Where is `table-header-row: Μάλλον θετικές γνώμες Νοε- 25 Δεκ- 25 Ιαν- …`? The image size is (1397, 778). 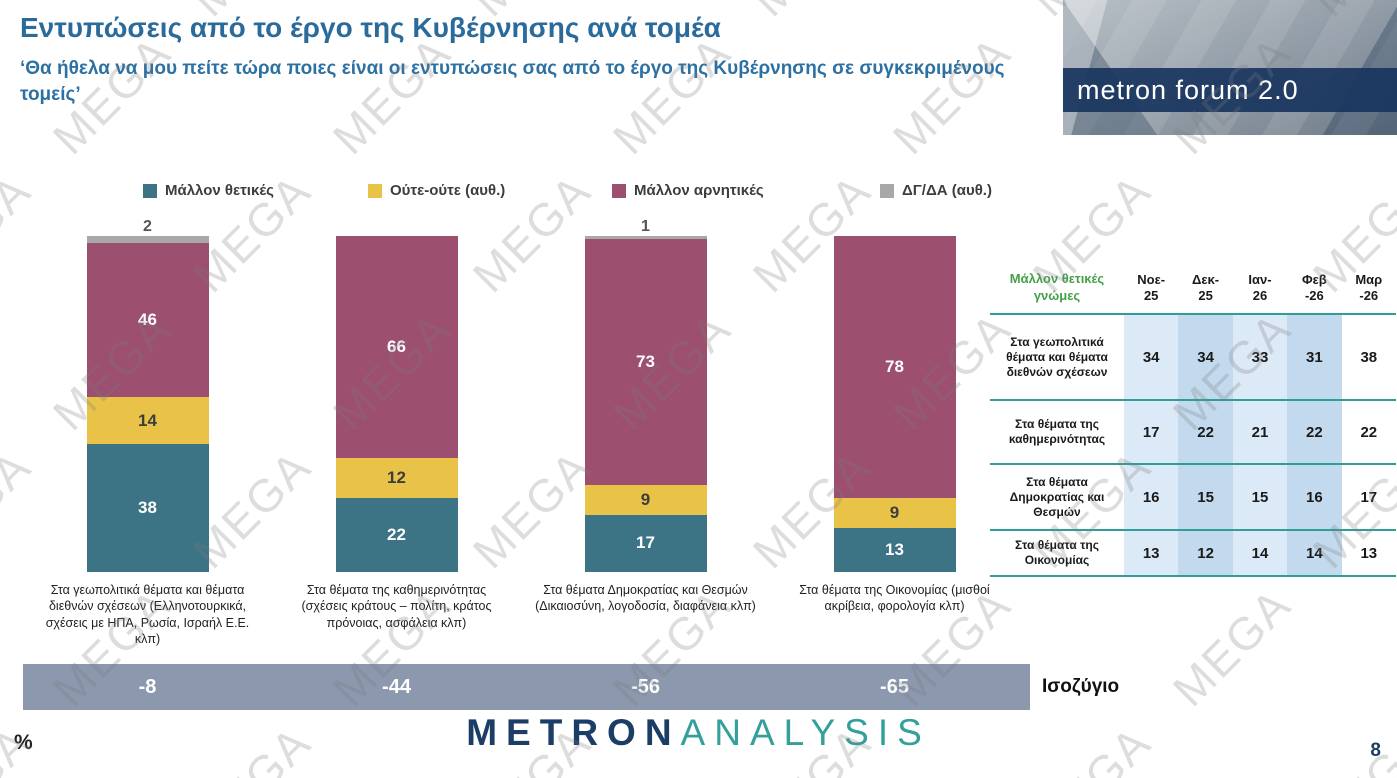
table-header-row: Μάλλον θετικές γνώμες Νοε- 25 Δεκ- 25 Ιαν- … is located at coordinates (1193, 288).